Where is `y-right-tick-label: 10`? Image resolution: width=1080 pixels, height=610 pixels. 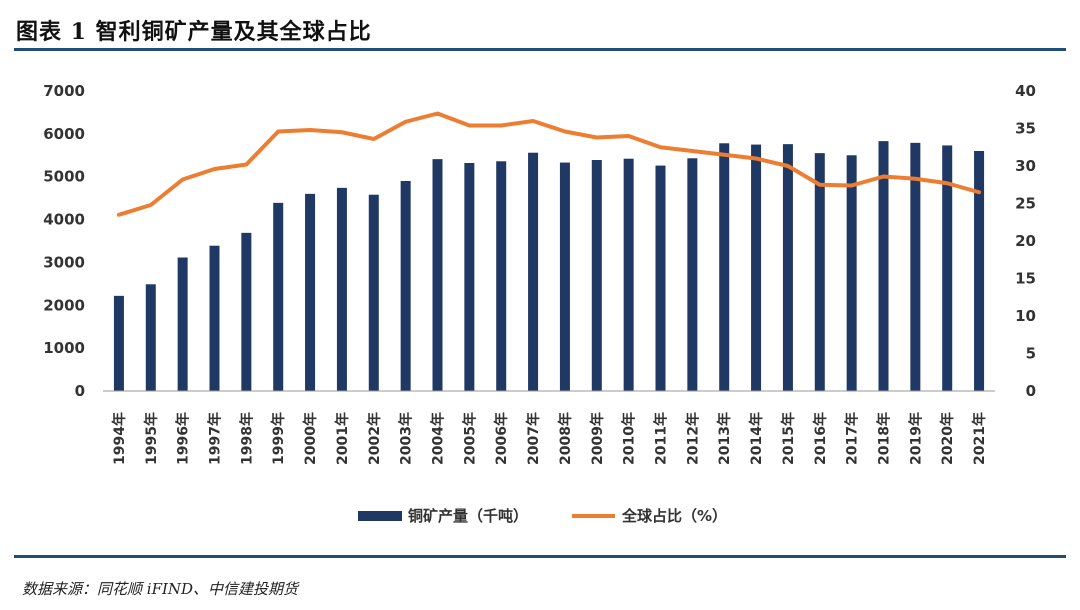
y-right-tick-label: 10 is located at coordinates (1025, 316).